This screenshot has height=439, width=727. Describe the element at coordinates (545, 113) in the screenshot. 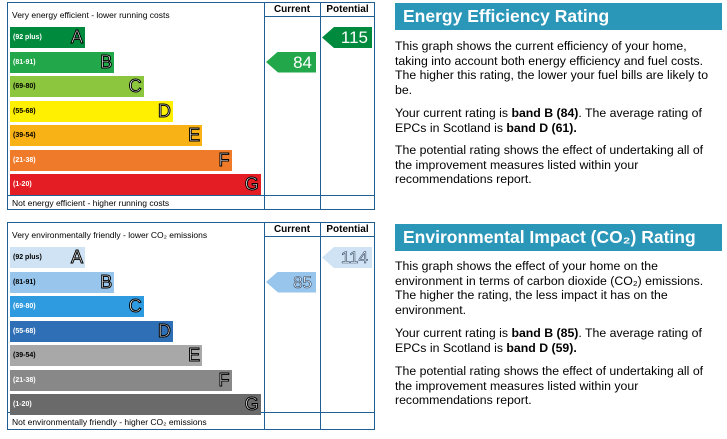

I see `current-band-text: band B (84)` at that location.